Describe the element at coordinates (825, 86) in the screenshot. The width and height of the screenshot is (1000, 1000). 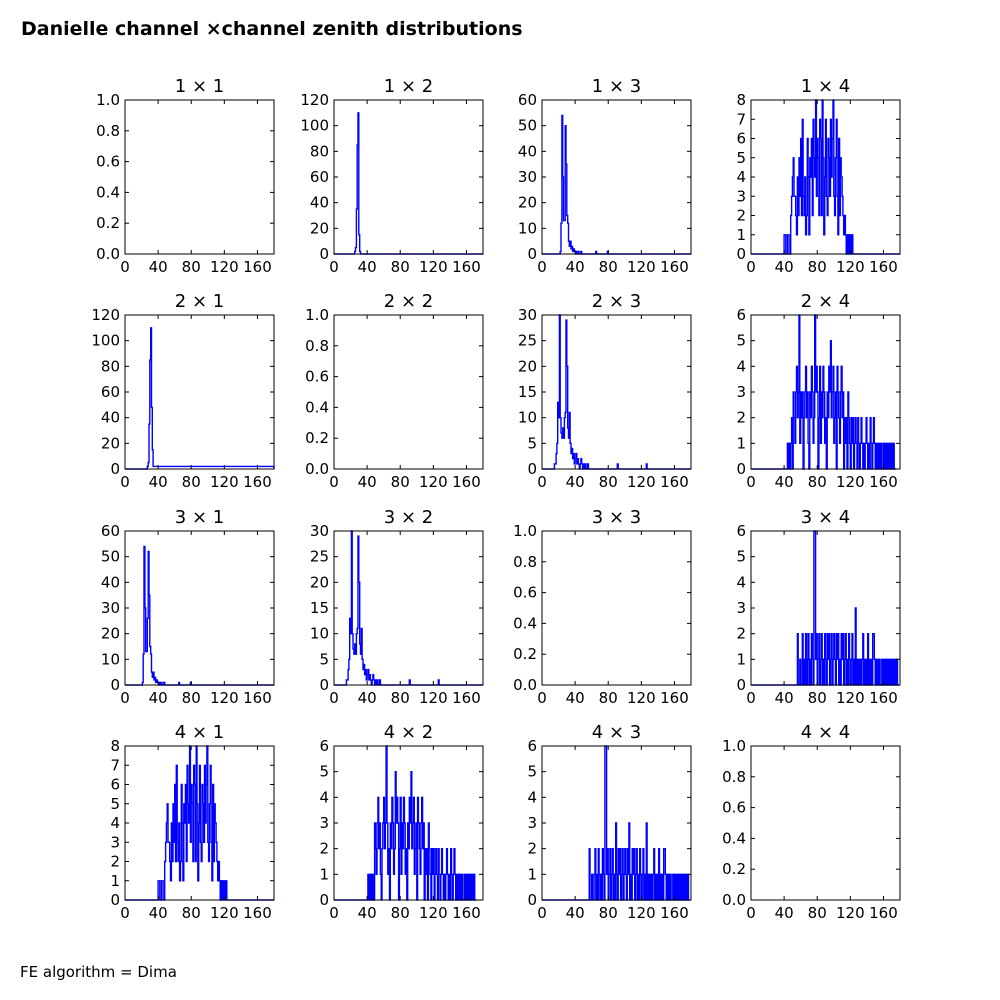
I see `subplot-title: 1 × 4` at that location.